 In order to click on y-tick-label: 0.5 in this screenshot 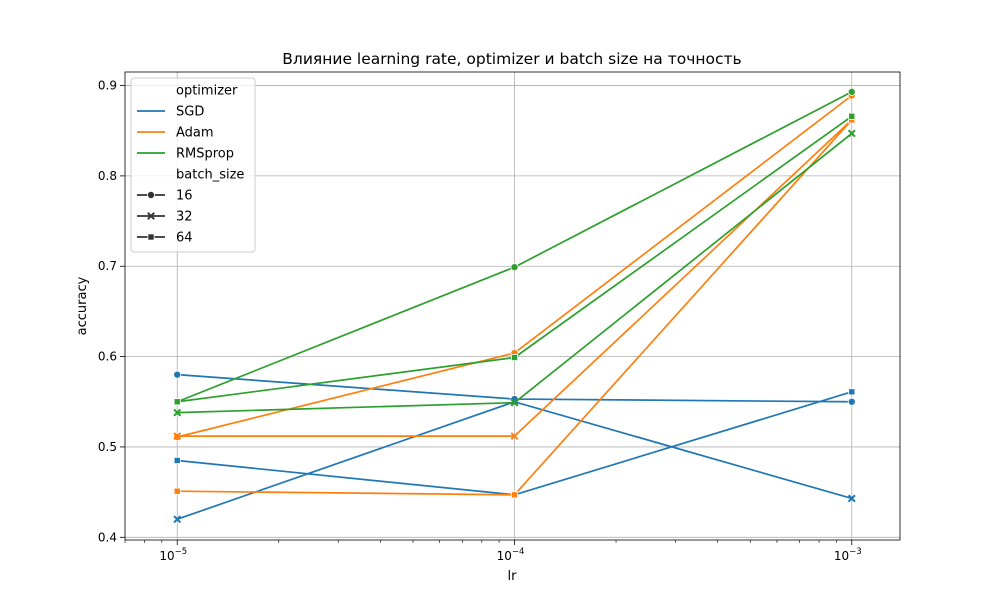, I will do `click(107, 447)`.